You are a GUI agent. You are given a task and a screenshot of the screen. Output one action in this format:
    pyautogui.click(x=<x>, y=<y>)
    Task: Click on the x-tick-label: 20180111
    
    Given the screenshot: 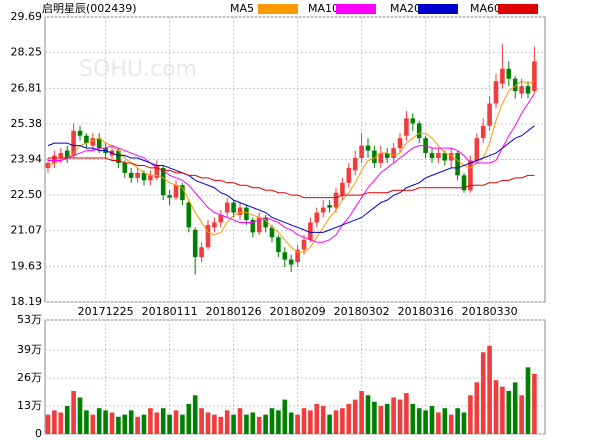 What is the action you would take?
    pyautogui.click(x=170, y=311)
    